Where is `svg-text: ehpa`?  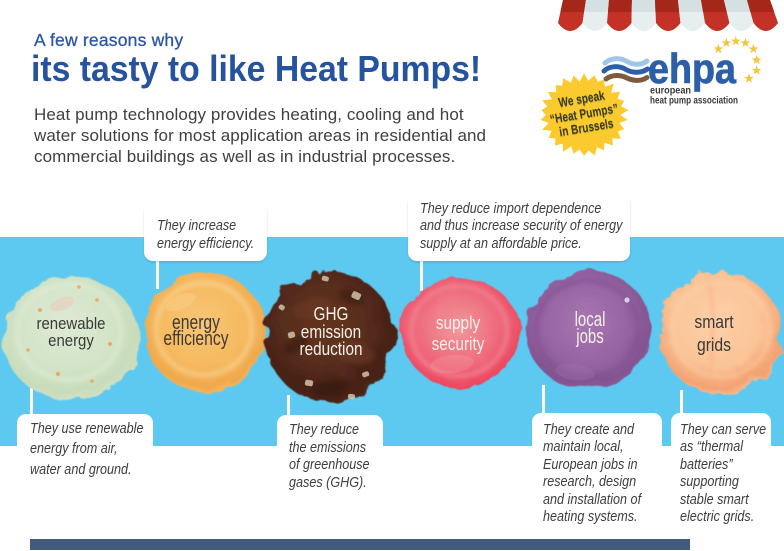
svg-text: ehpa is located at coordinates (692, 68).